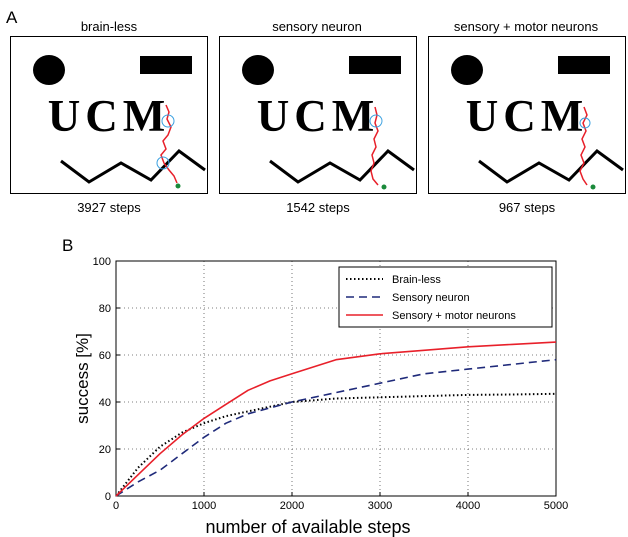 Image resolution: width=628 pixels, height=537 pixels. I want to click on y-tick-label: 40, so click(105, 403).